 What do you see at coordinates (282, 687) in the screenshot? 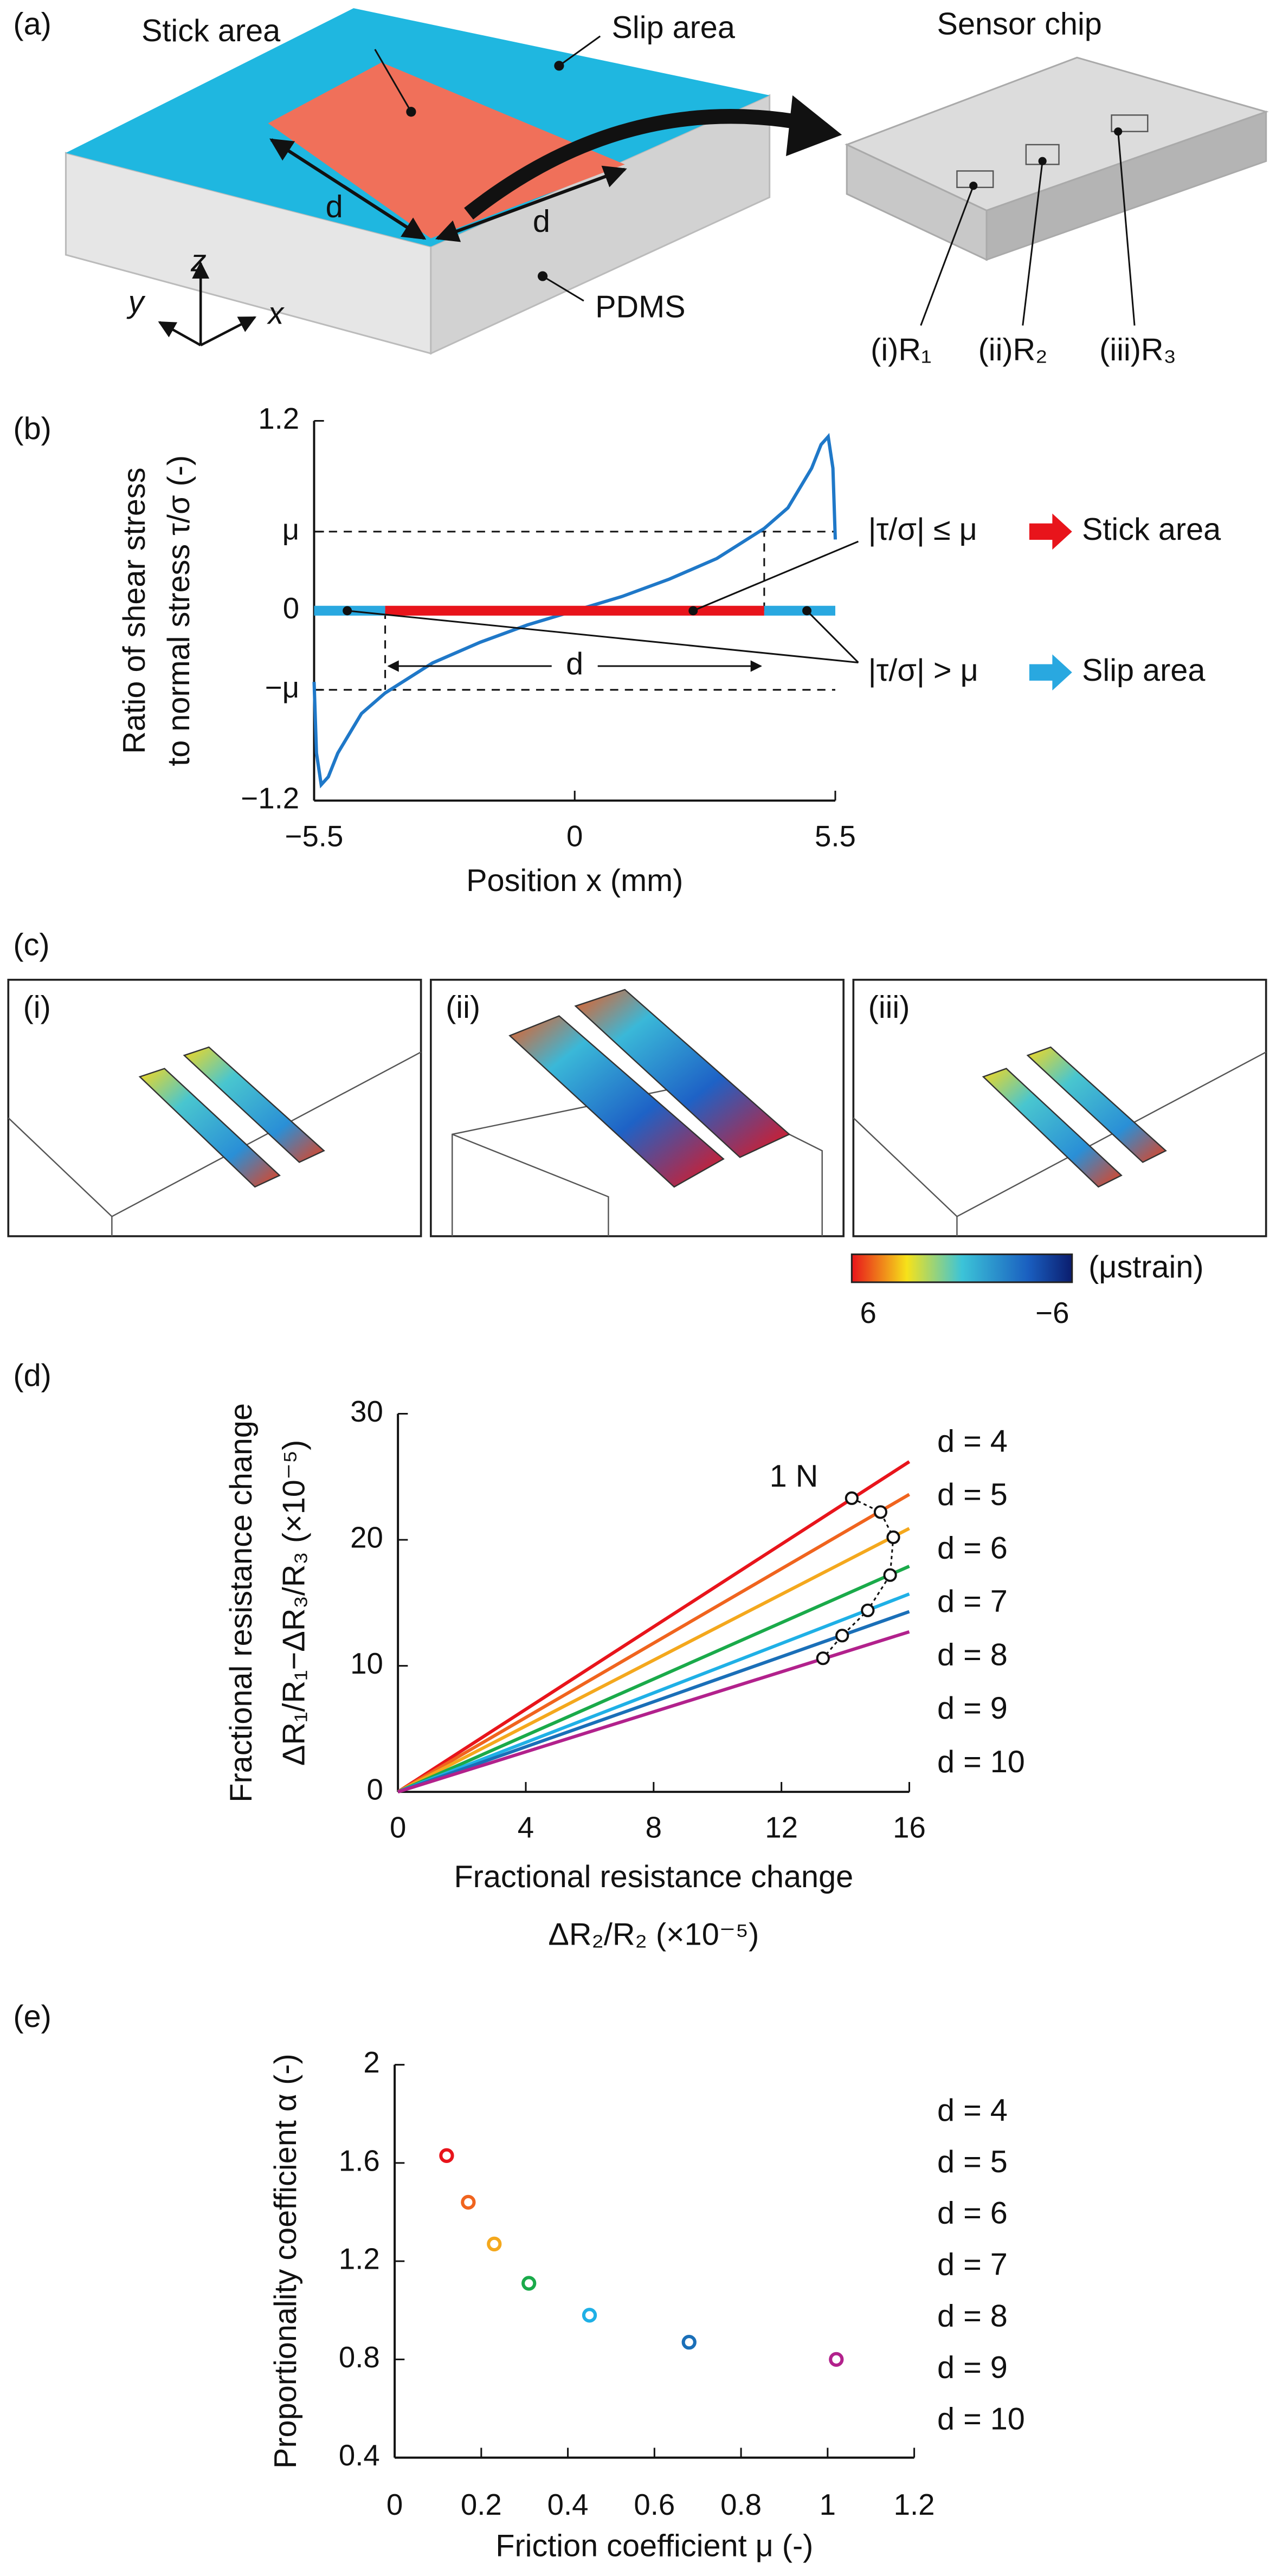
I see `y-tick-label: −μ` at bounding box center [282, 687].